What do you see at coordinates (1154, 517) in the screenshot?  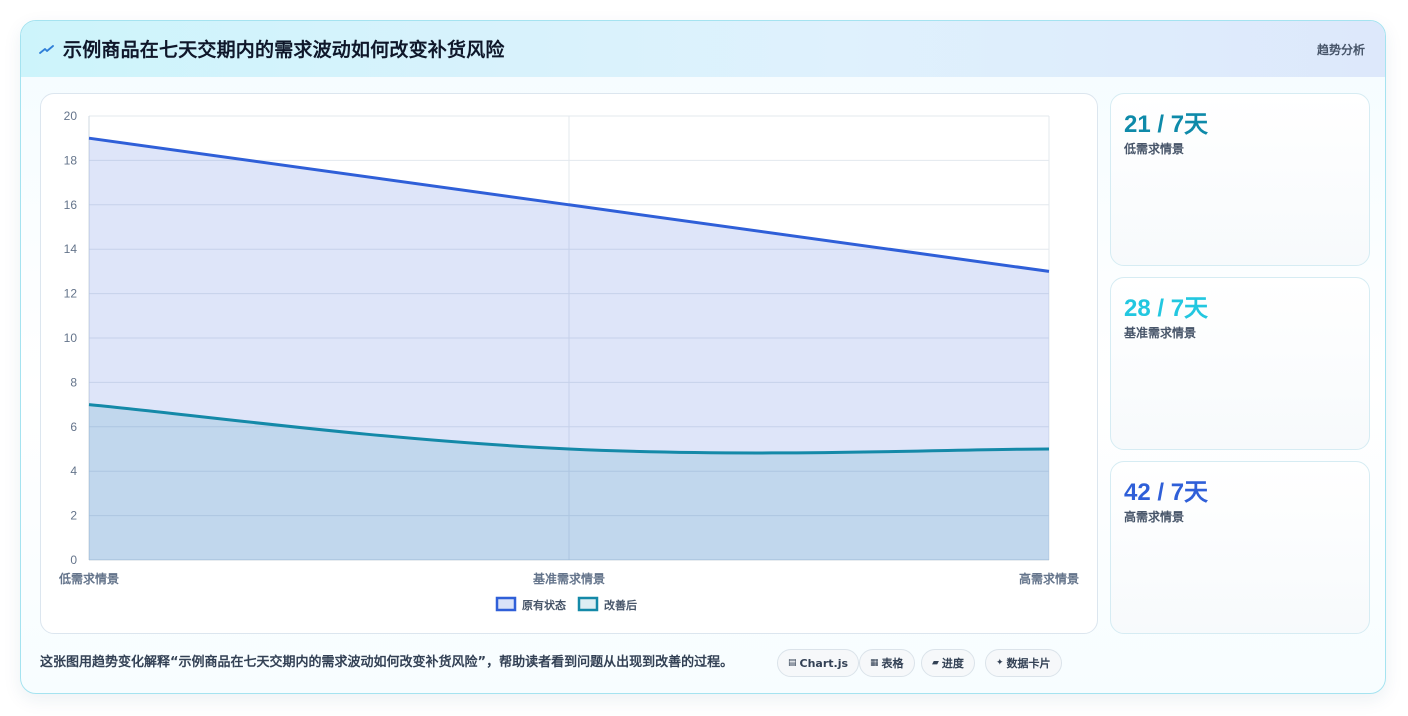 I see `stat-label: 高需求情景` at bounding box center [1154, 517].